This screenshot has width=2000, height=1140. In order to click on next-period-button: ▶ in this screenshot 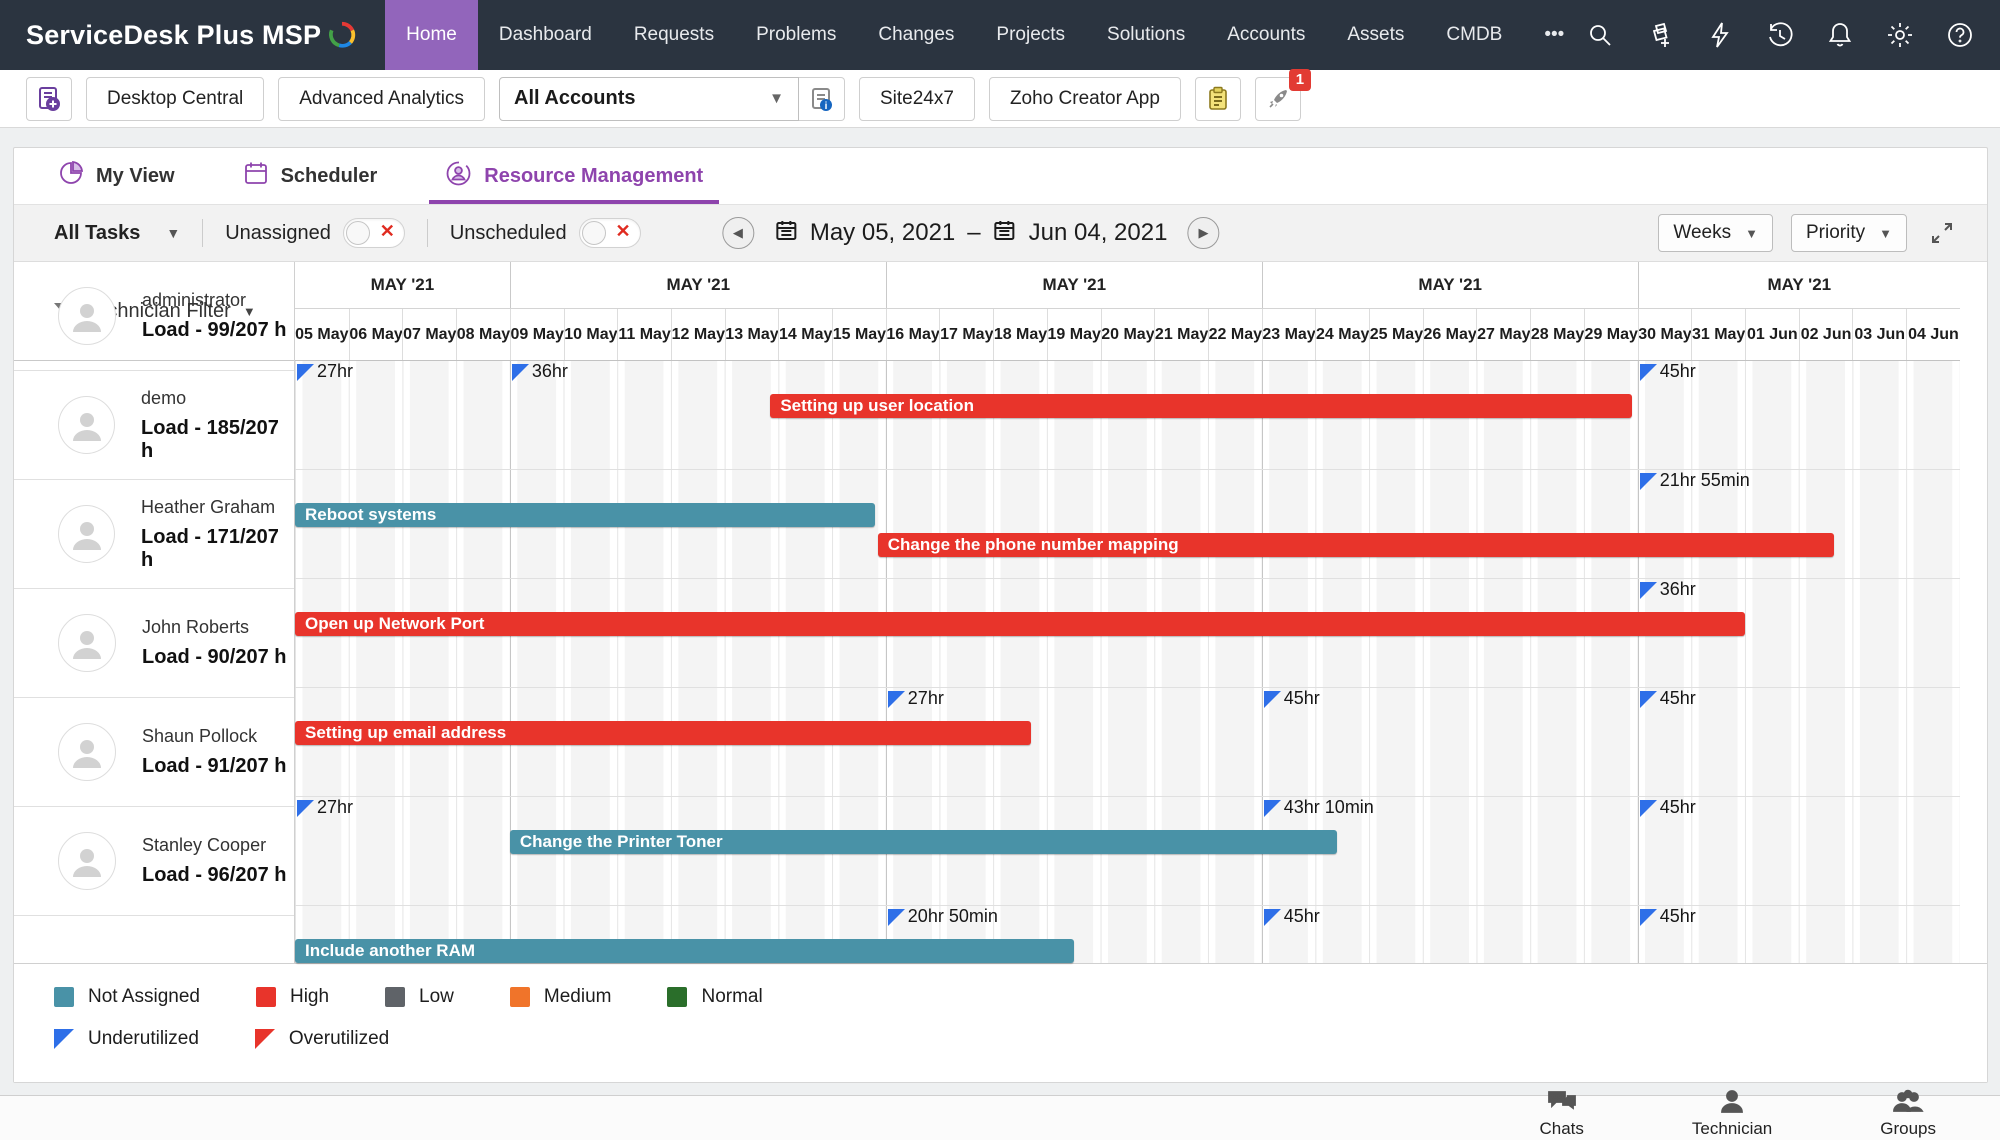, I will do `click(1203, 233)`.